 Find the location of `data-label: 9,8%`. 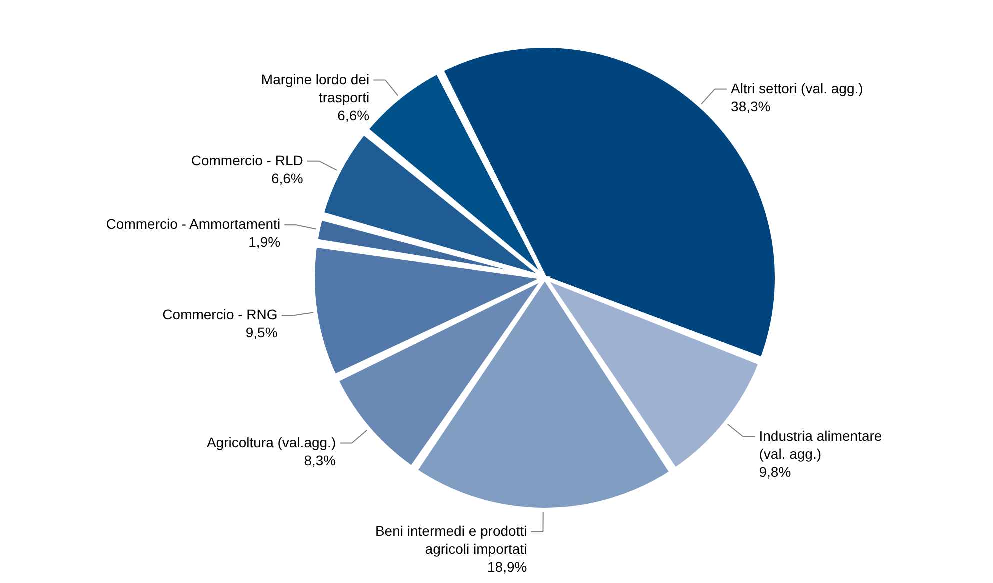

data-label: 9,8% is located at coordinates (775, 472).